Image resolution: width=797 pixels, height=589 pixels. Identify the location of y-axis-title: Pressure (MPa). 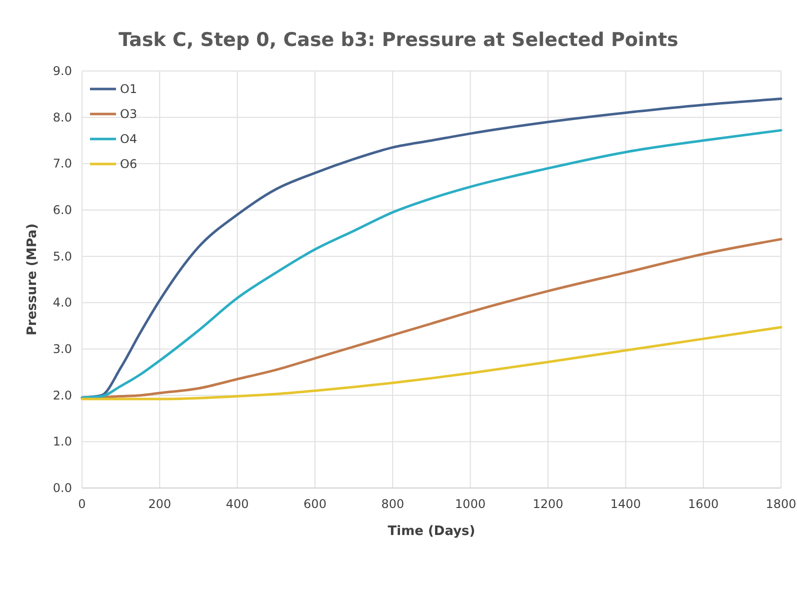
(32, 279).